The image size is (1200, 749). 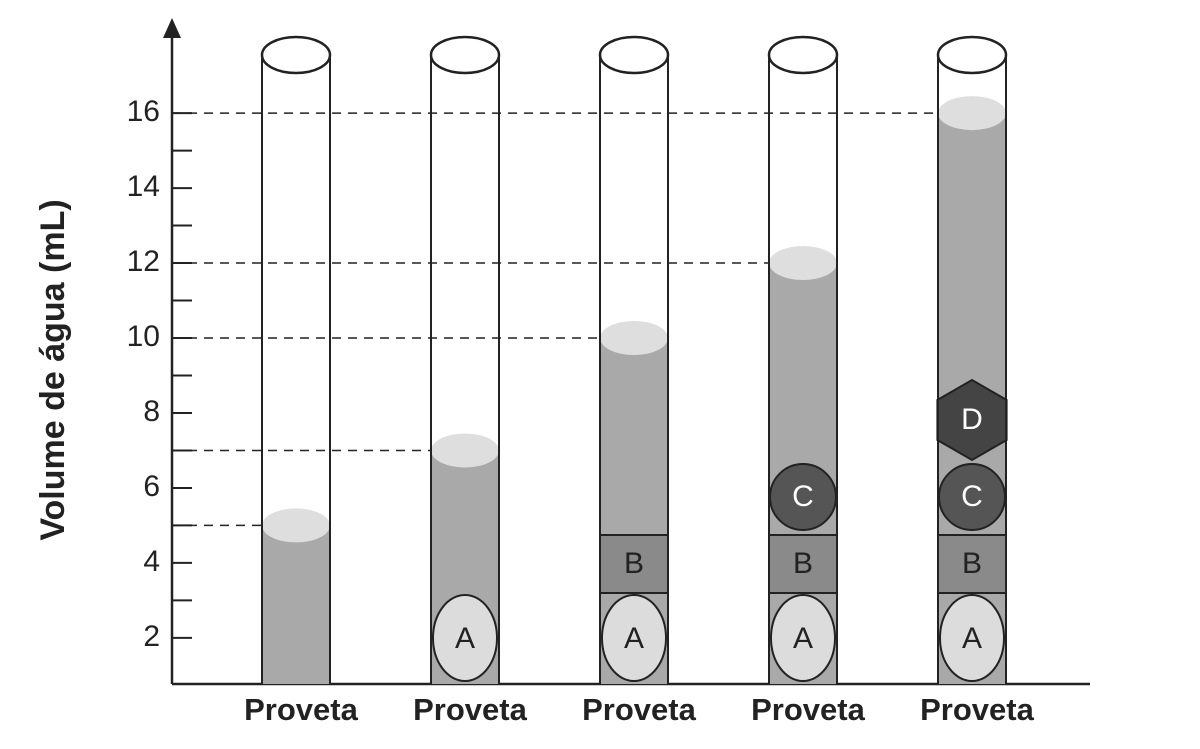 I want to click on y-tick-label: 12, so click(x=143, y=261).